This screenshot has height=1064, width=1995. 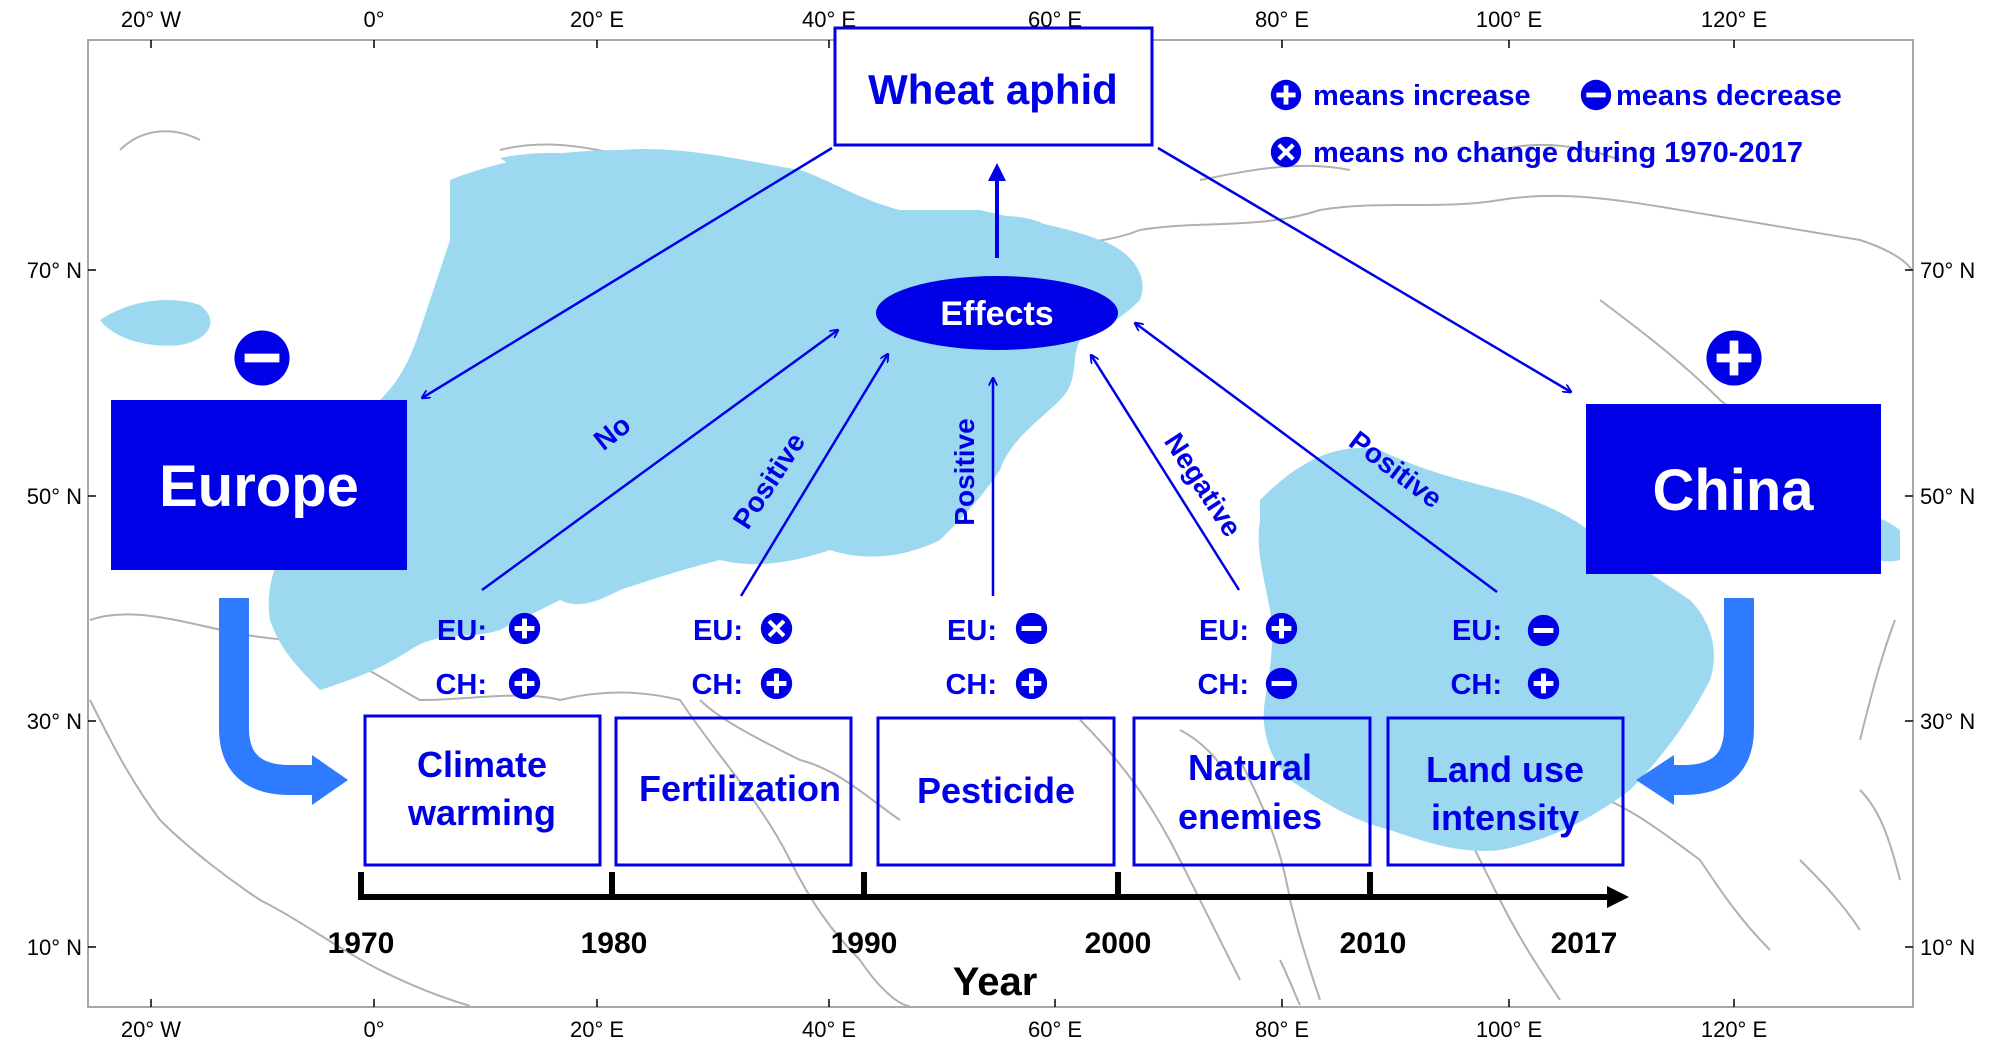 What do you see at coordinates (993, 89) in the screenshot?
I see `title-text: Wheat aphid` at bounding box center [993, 89].